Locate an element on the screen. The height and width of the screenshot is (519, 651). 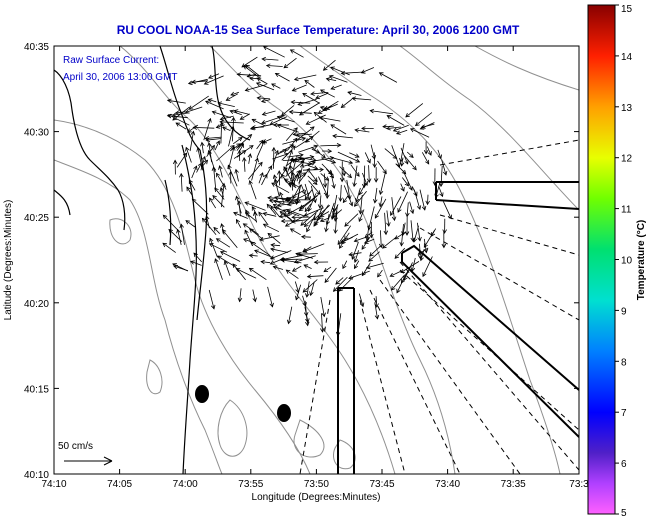
buoy-marker is located at coordinates (202, 394).